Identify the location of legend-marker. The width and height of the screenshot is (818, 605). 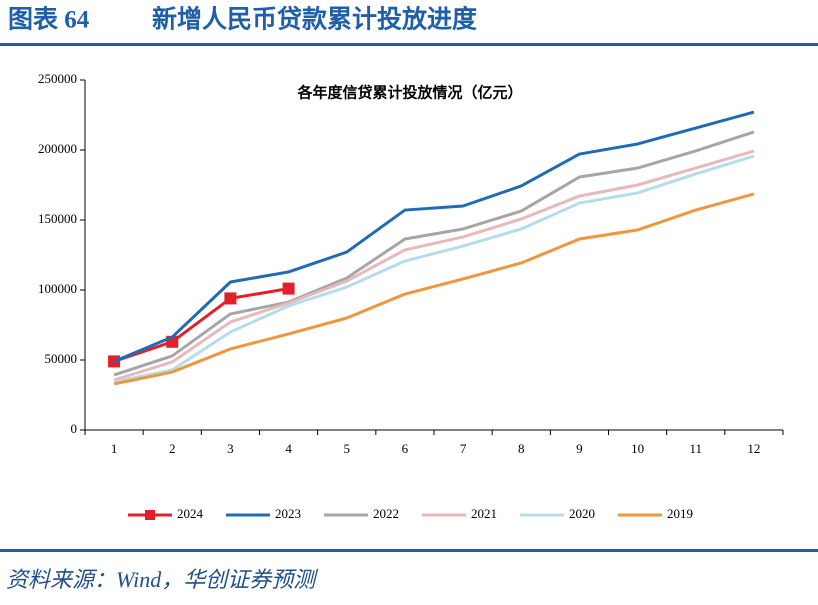
(150, 515).